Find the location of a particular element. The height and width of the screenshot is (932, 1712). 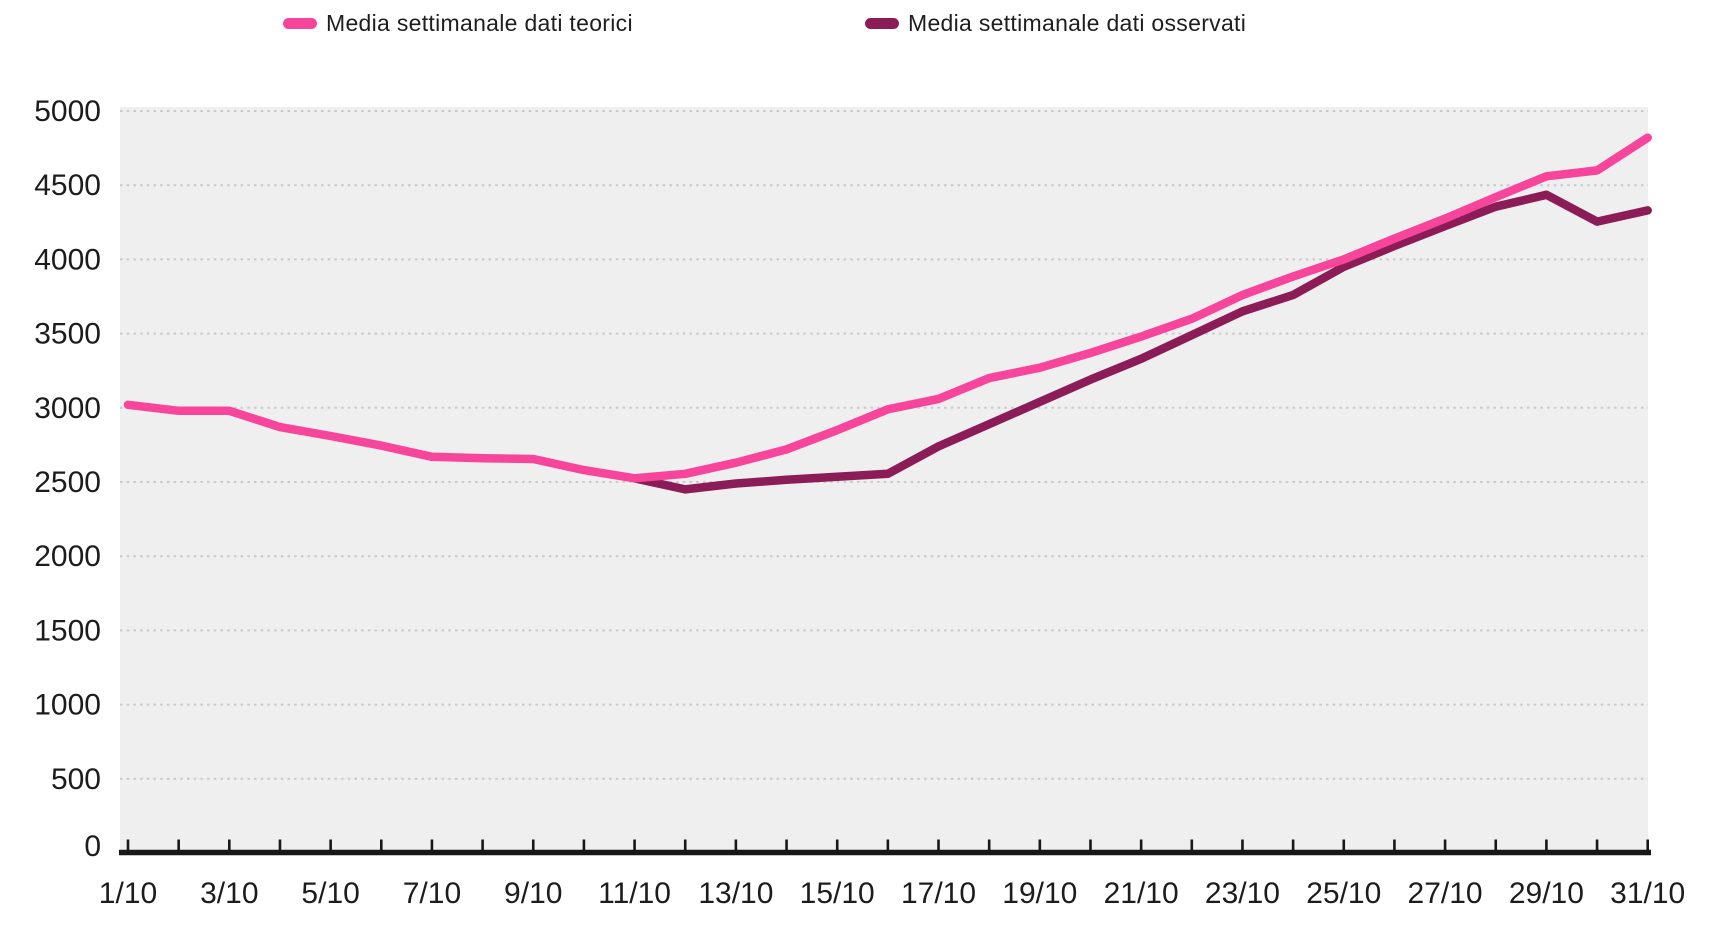

legend-swatch-osservati-icon is located at coordinates (882, 23).